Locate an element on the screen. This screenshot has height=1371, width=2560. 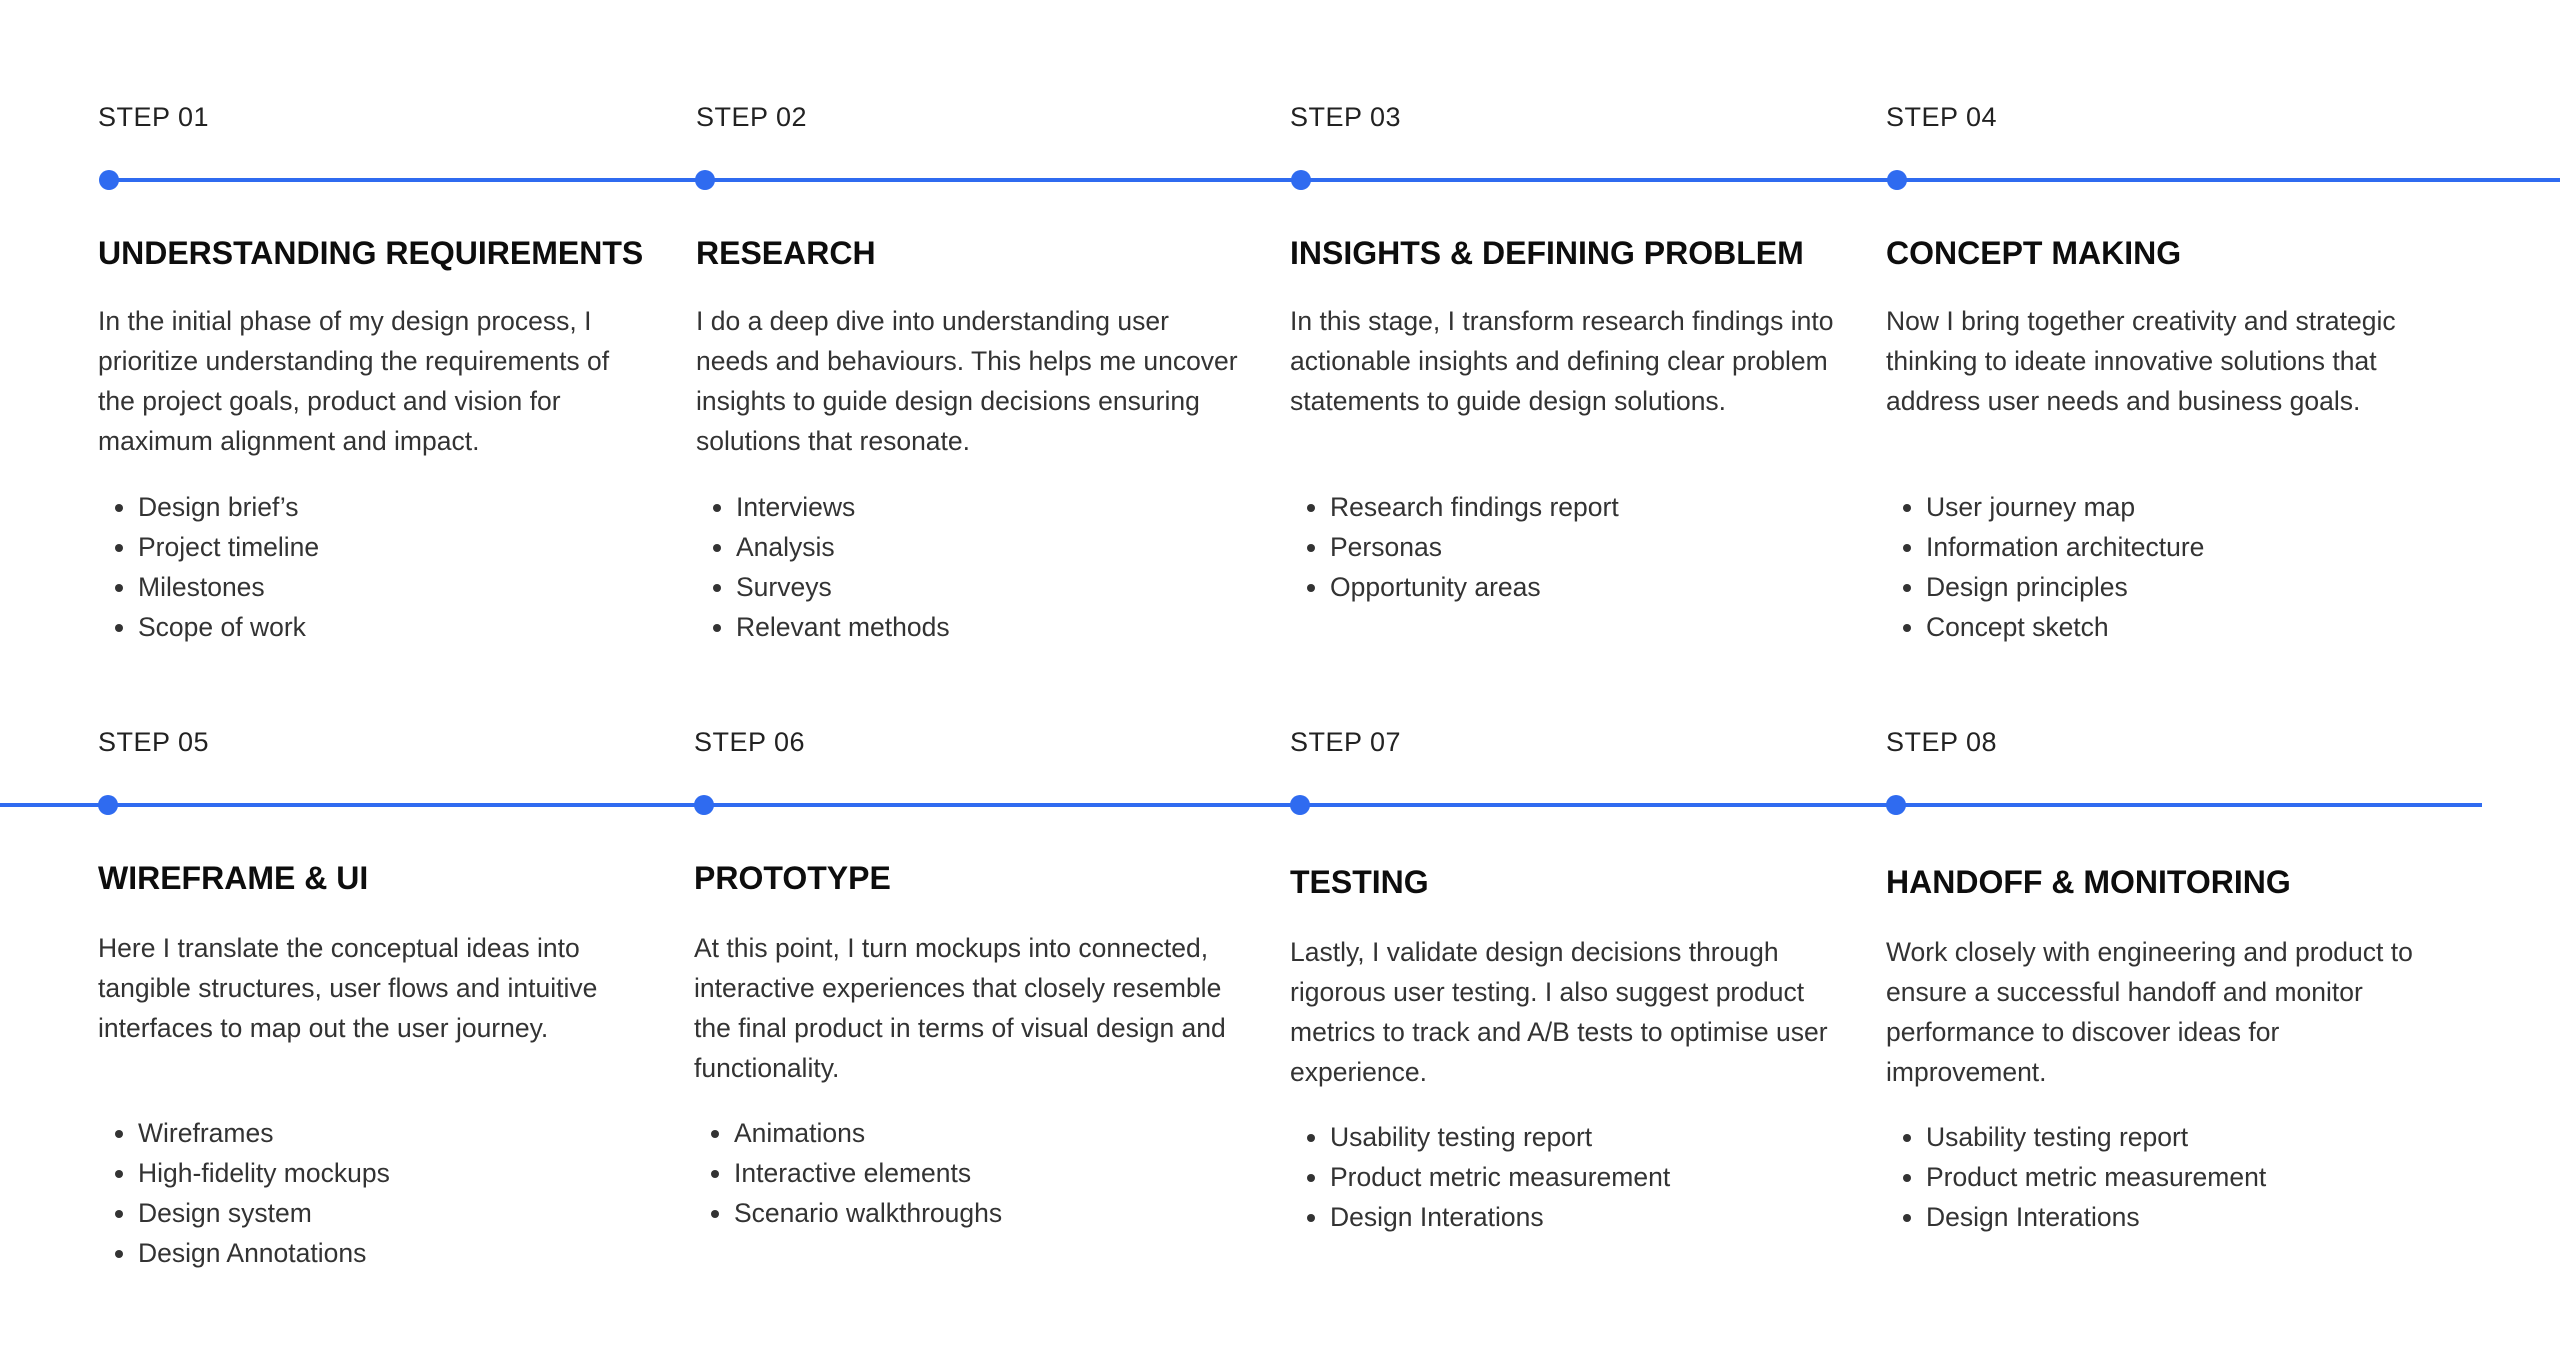
deliverable-item: Design brief’s is located at coordinates (228, 507).